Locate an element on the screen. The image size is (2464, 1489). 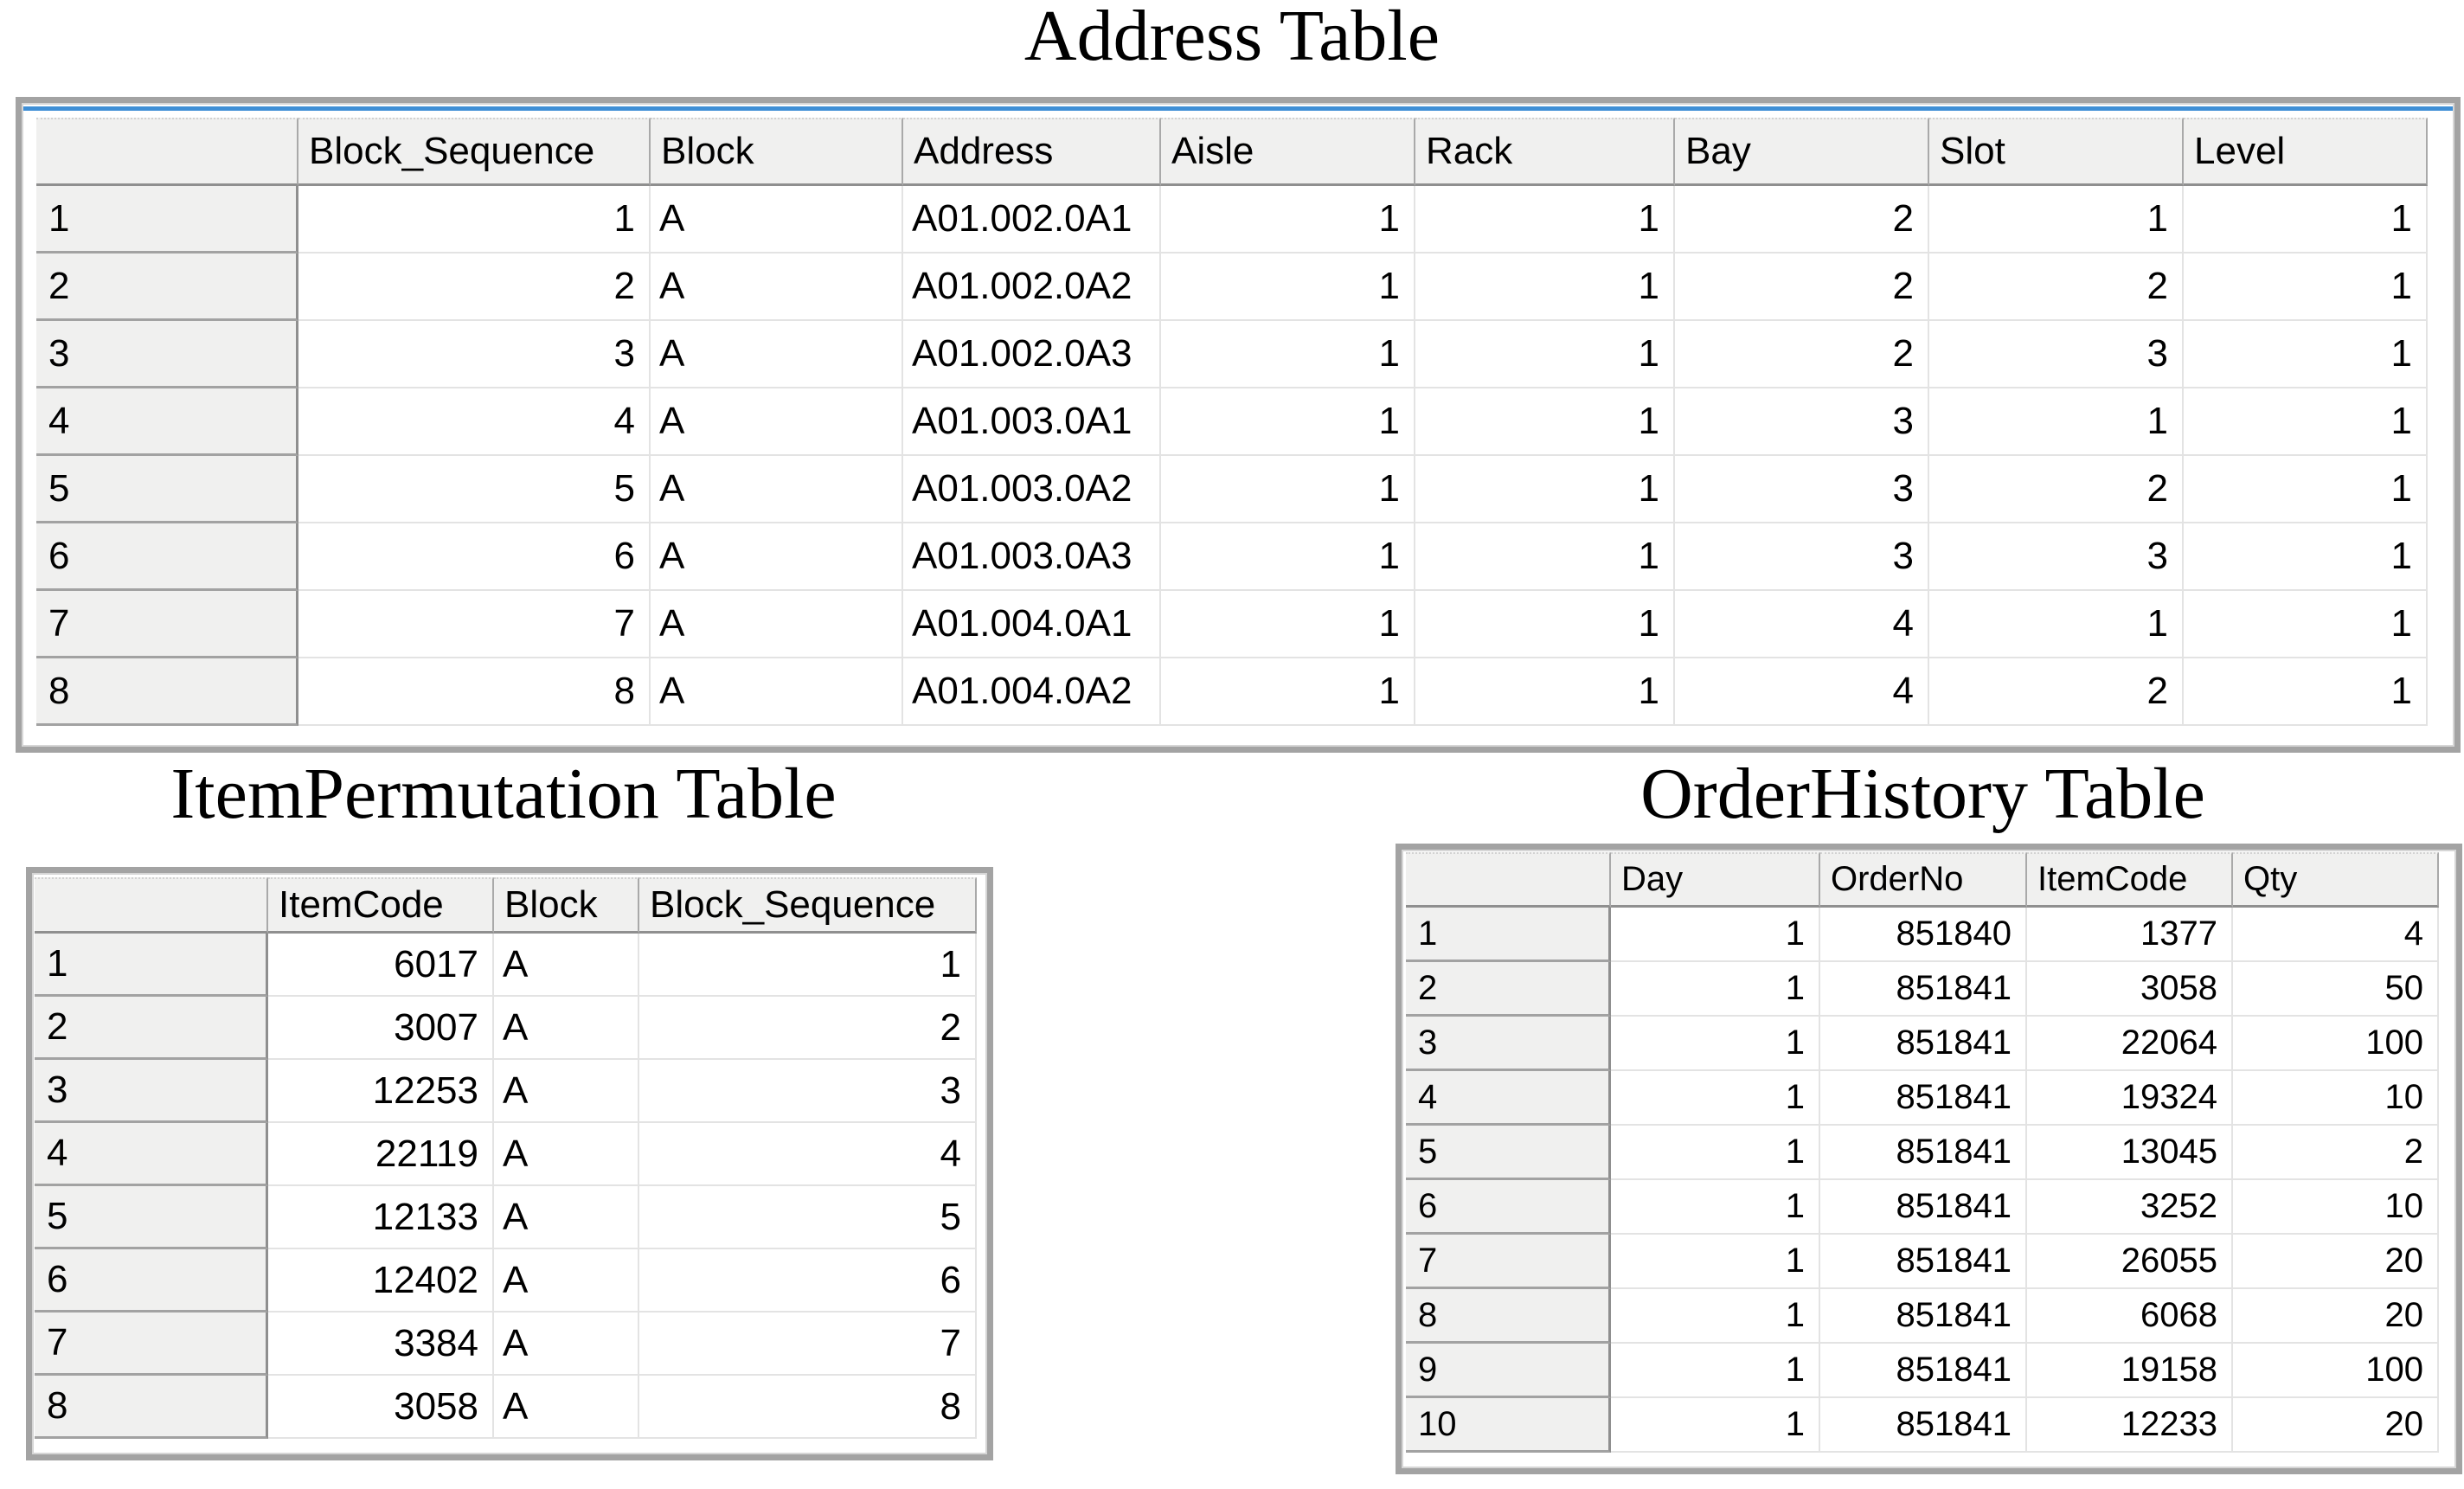
column-header: Level is located at coordinates (2306, 152).